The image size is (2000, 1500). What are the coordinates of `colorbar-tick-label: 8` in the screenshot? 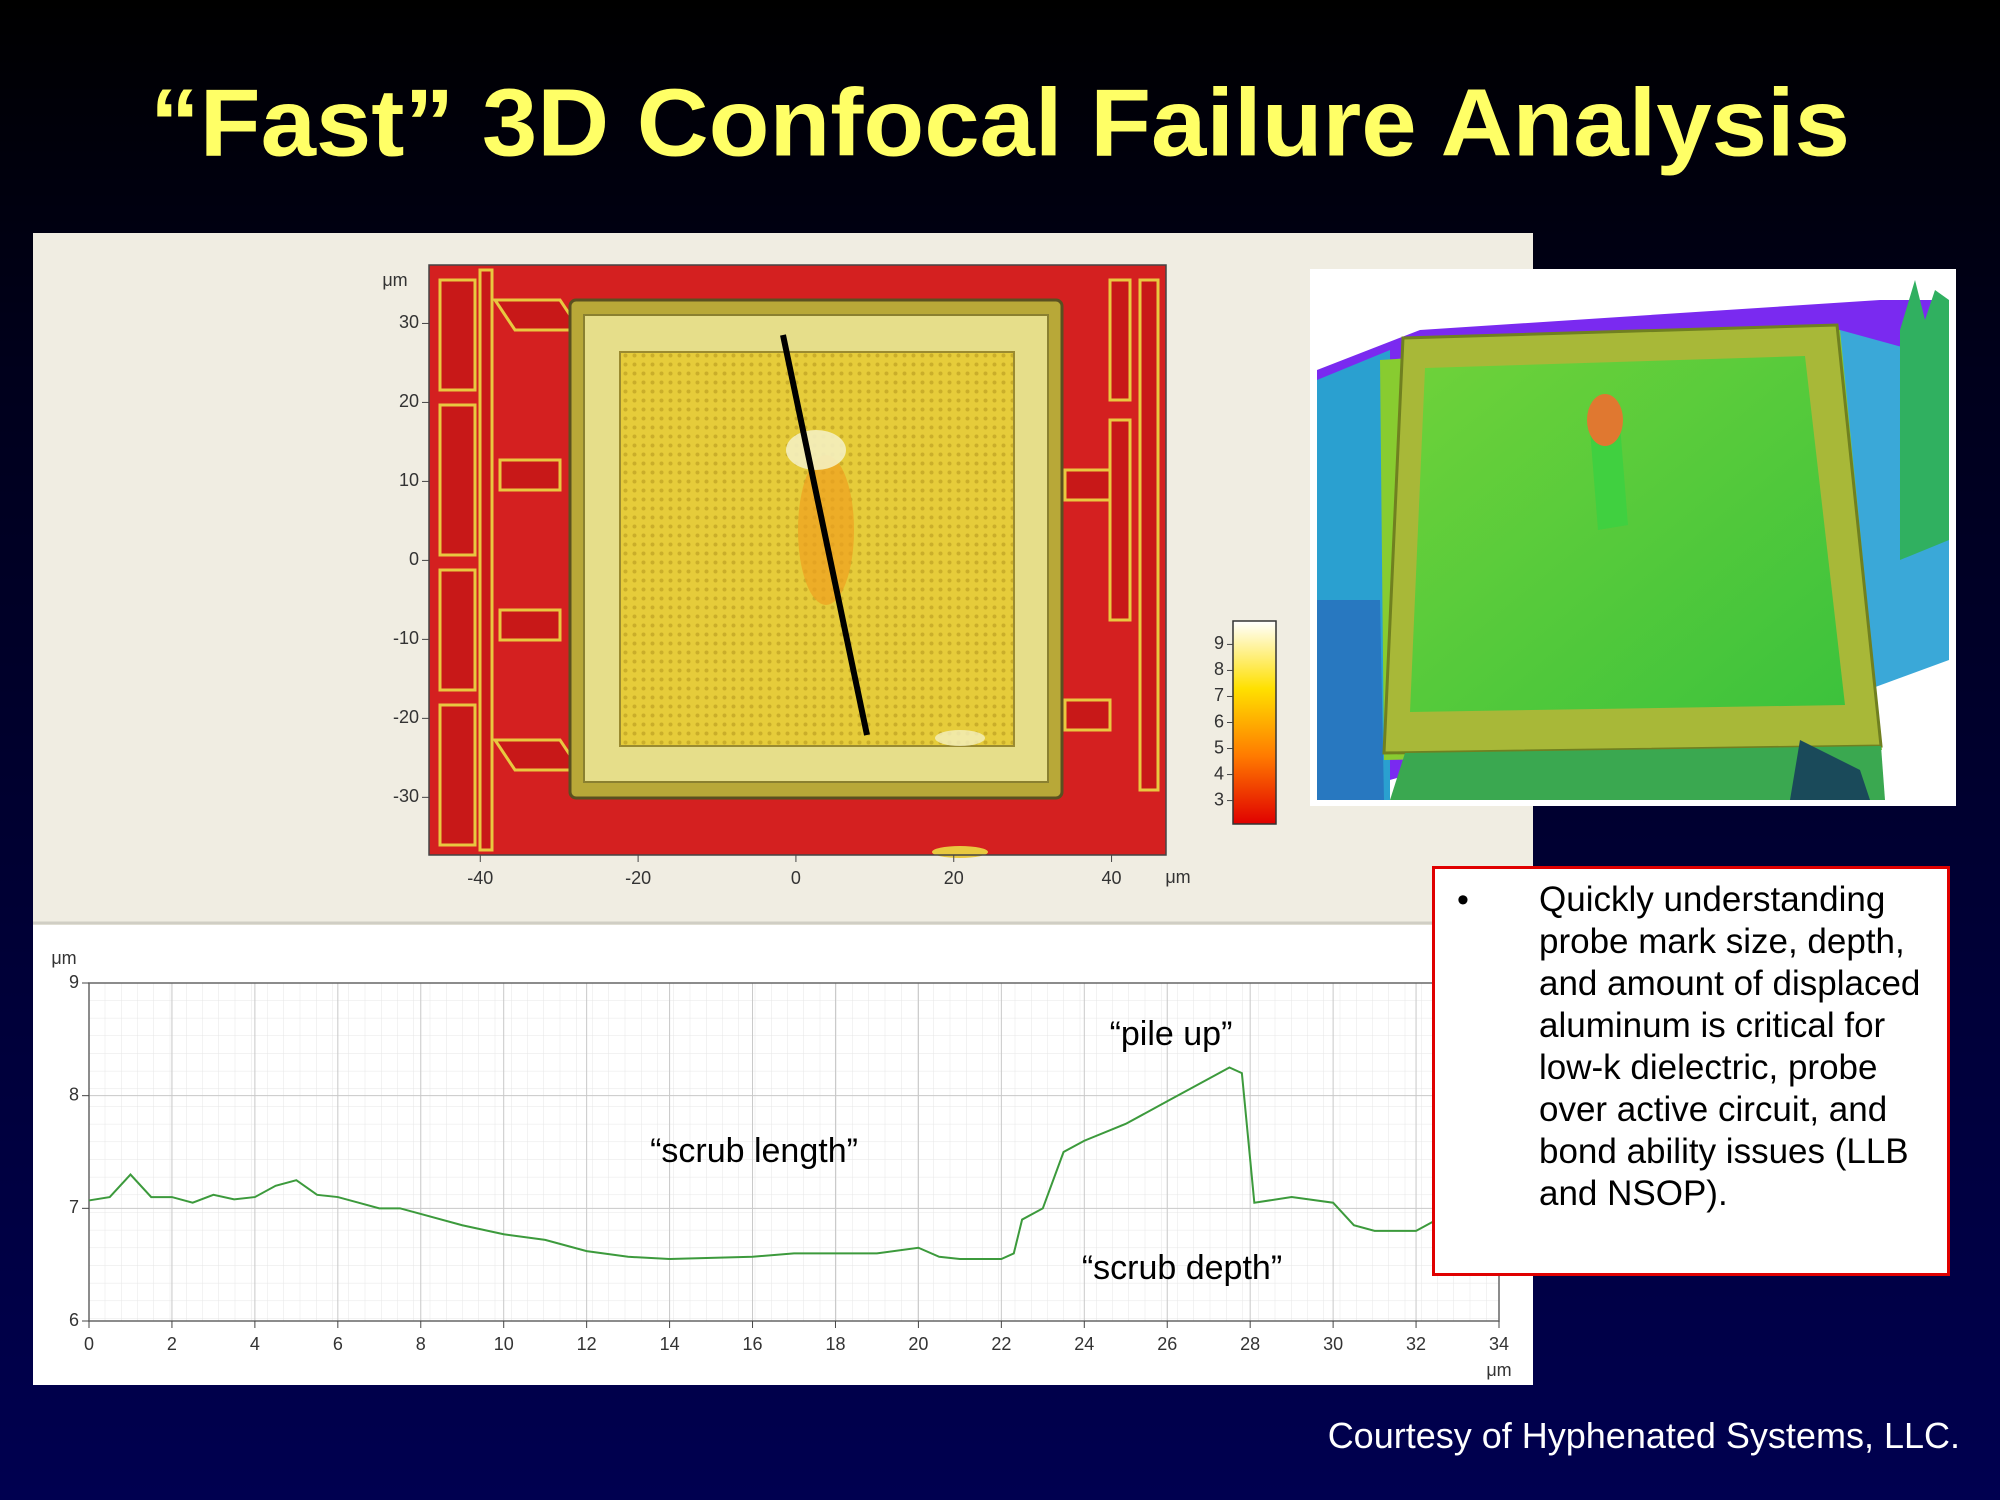 It's located at (1219, 669).